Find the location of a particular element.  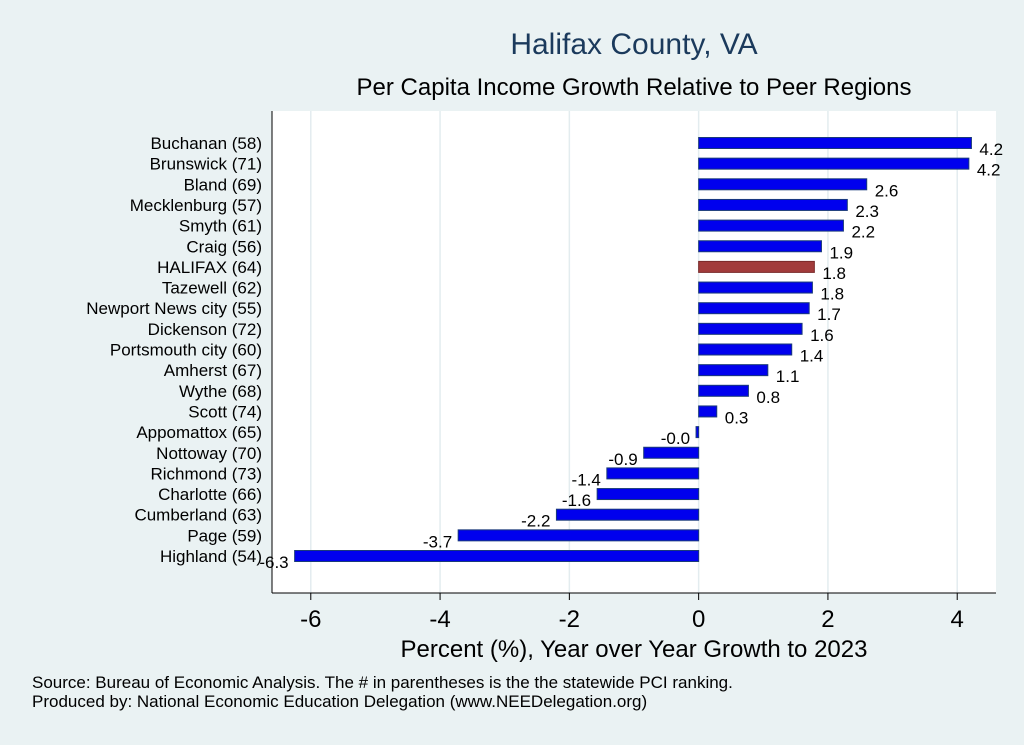

category-label: Mecklenburg (57) is located at coordinates (196, 205).